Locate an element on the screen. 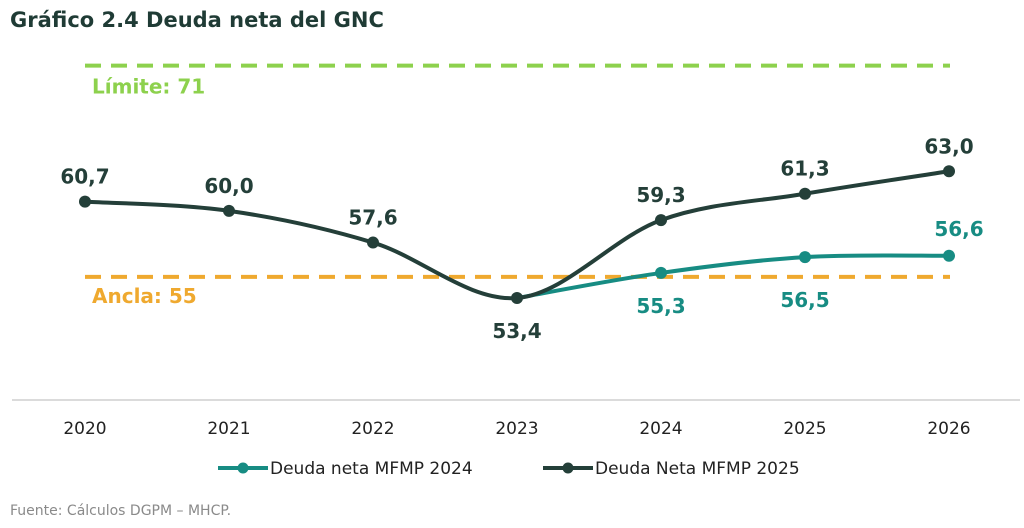 This screenshot has height=528, width=1024. legend-label: Deuda Neta MFMP 2025 is located at coordinates (697, 469).